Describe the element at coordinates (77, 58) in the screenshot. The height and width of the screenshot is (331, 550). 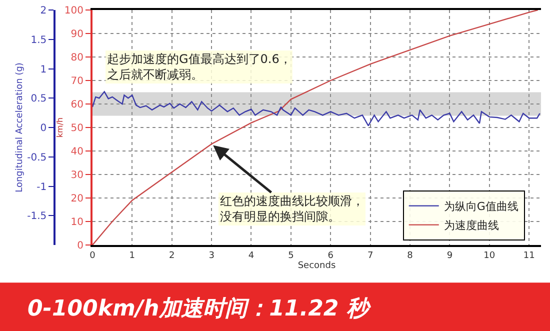
I see `y-tick-label: 80` at that location.